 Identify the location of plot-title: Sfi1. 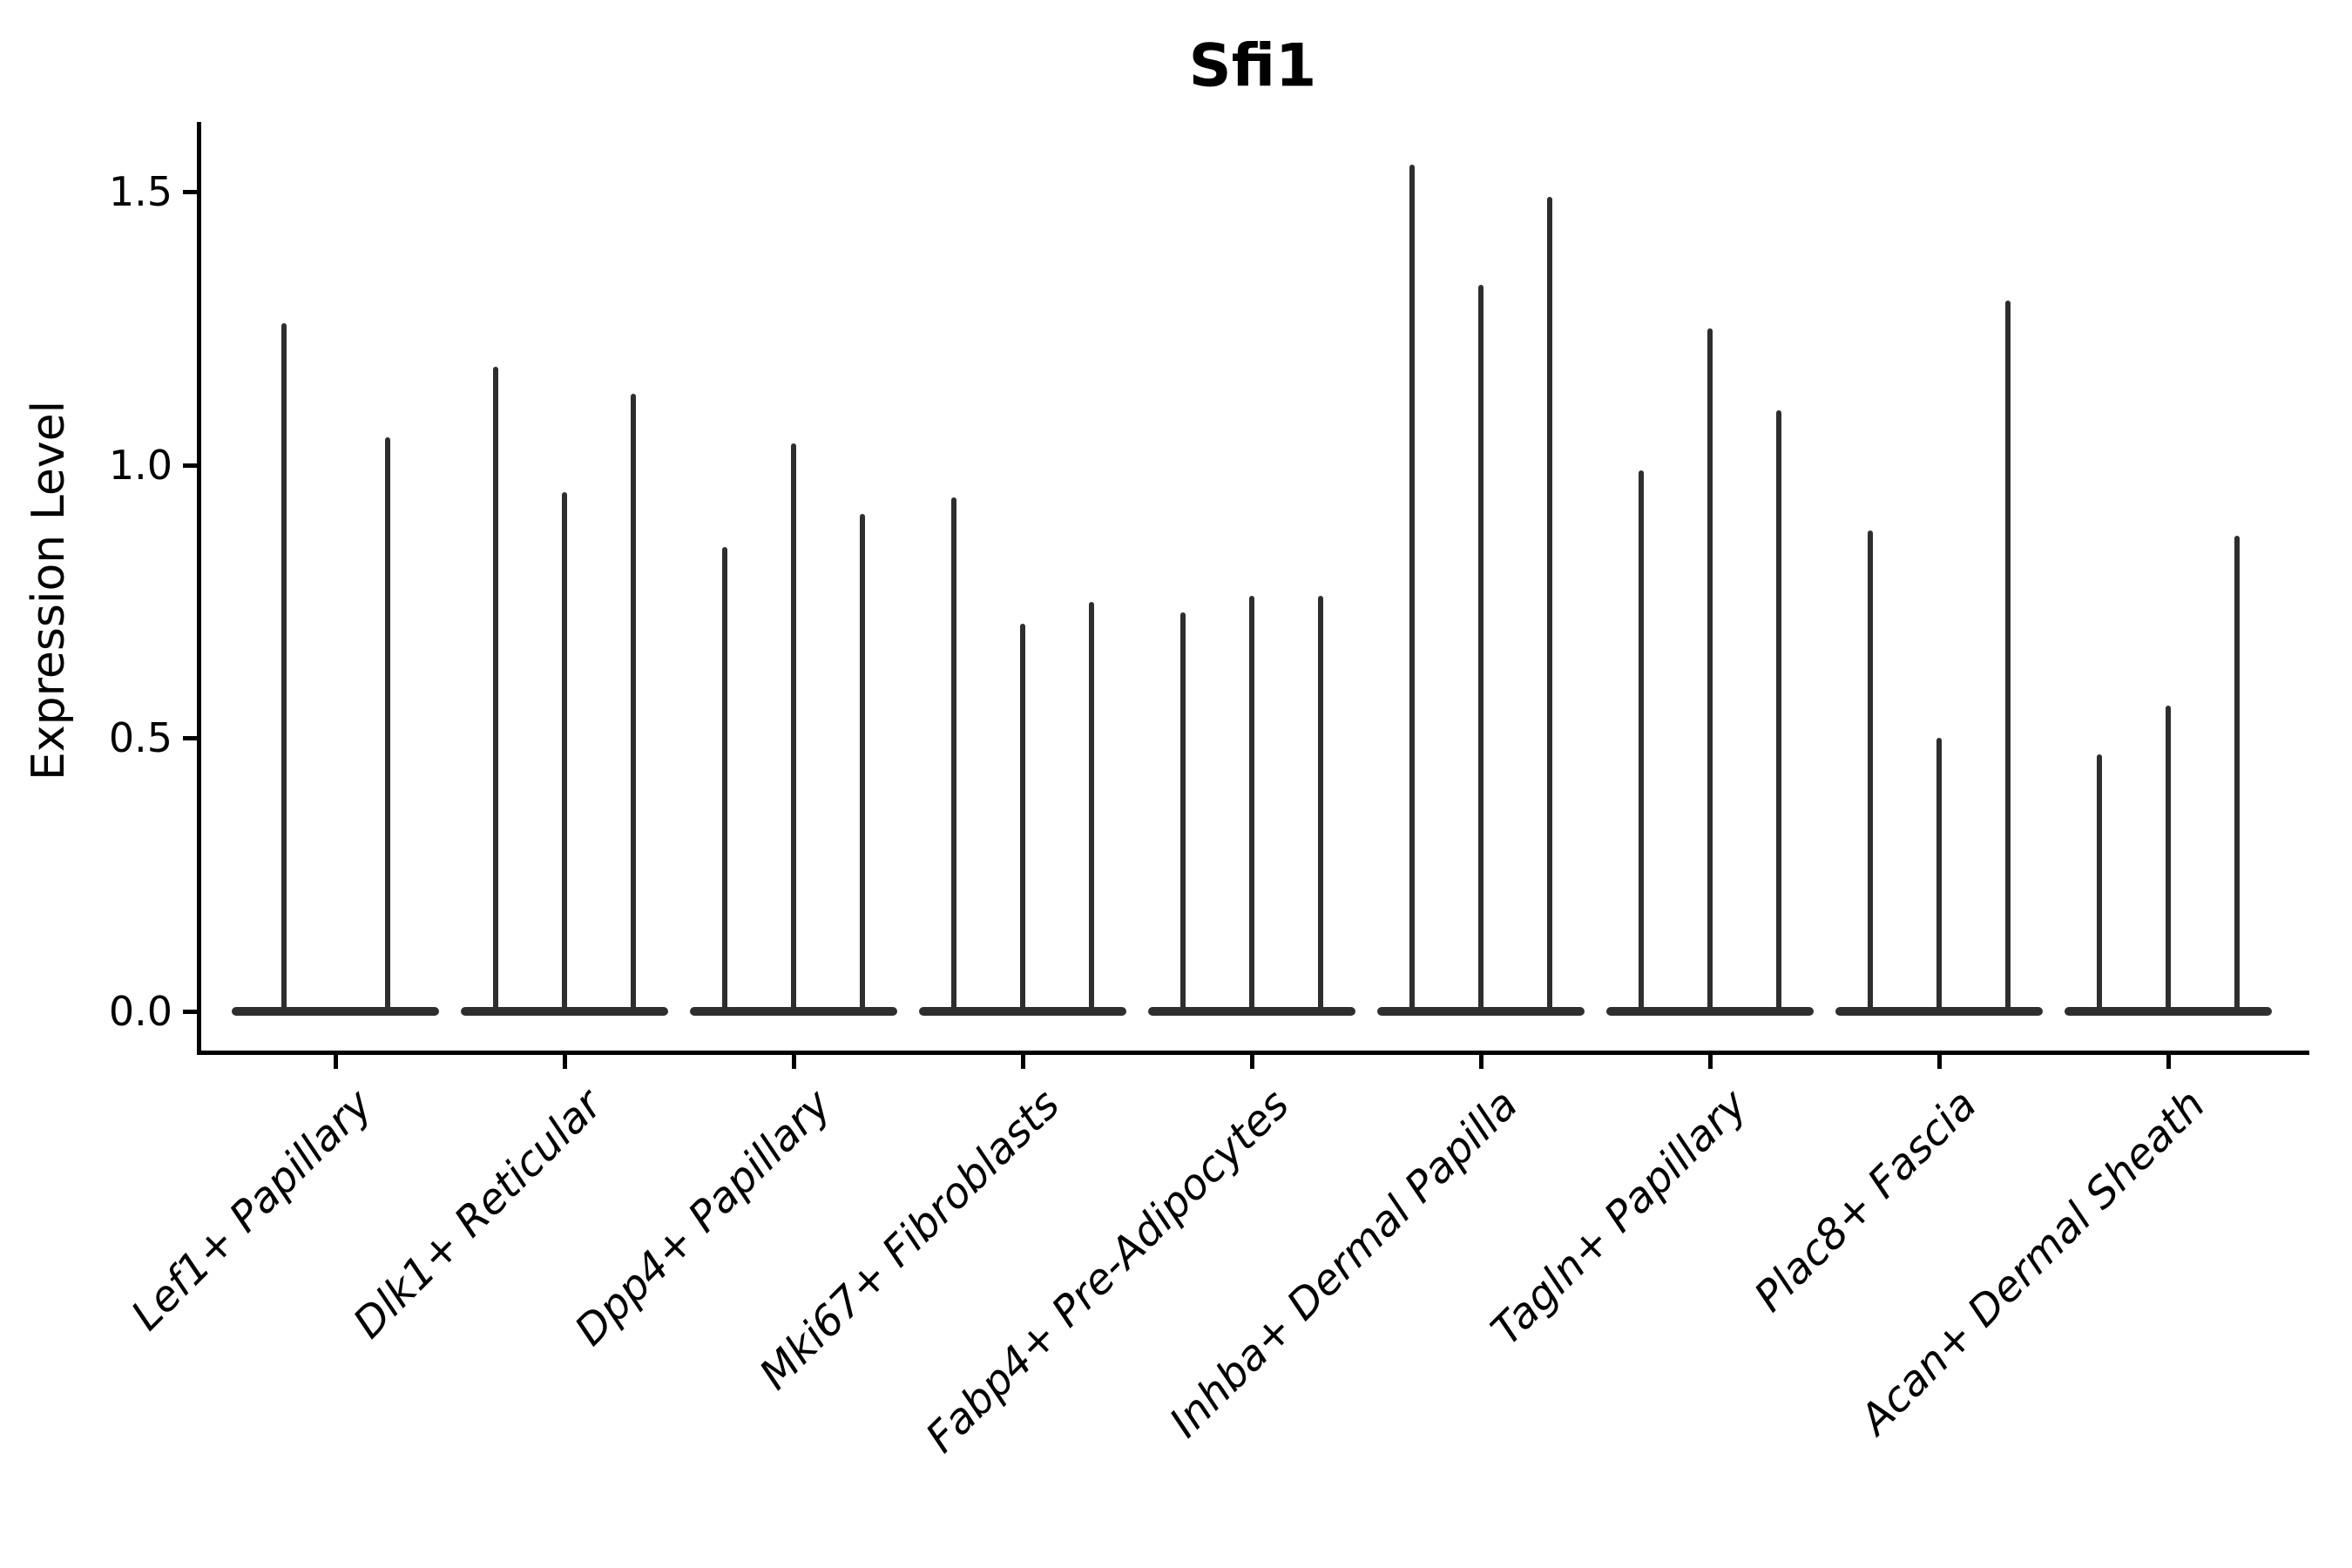
(1252, 66).